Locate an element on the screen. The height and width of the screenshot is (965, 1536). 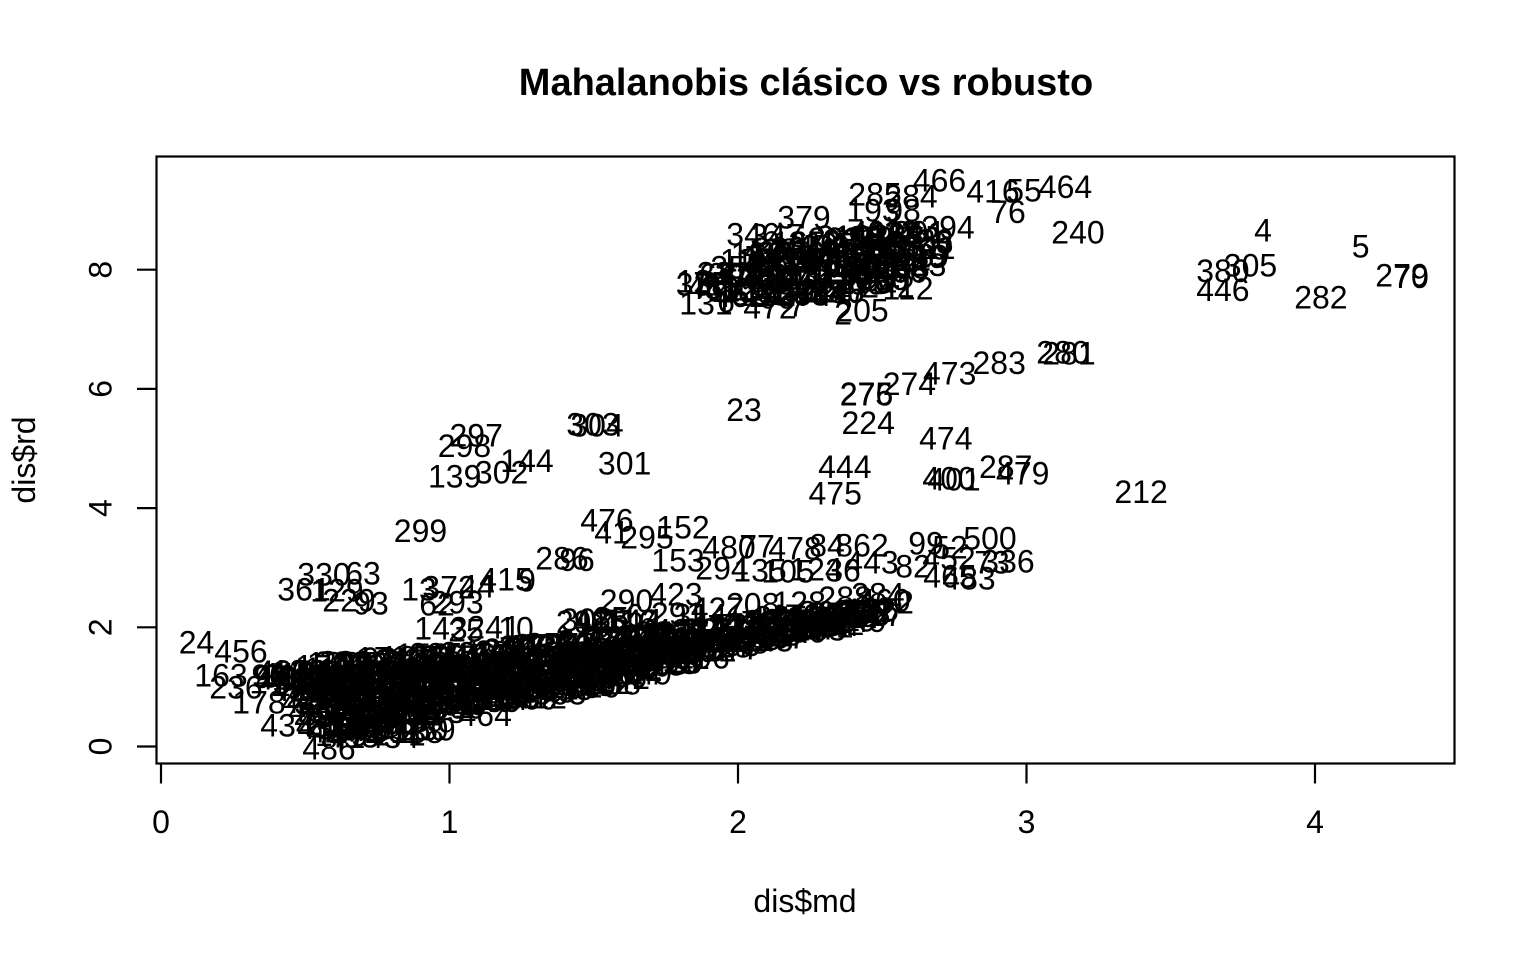
svg-text: 16 is located at coordinates (490, 686).